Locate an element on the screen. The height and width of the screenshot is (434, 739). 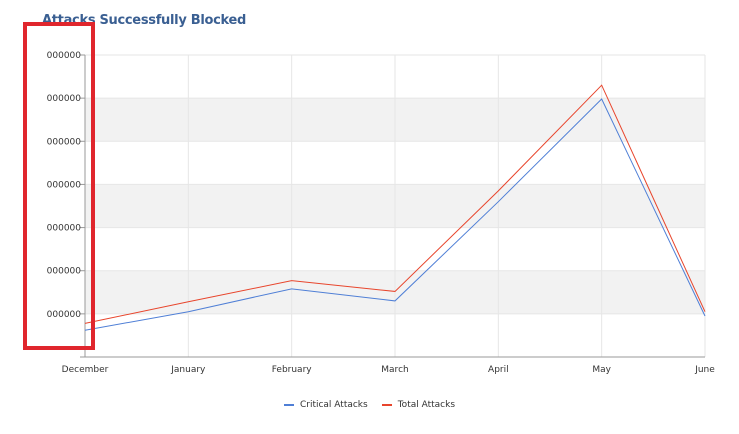
legend-label-total: Total Attacks is located at coordinates (426, 405).